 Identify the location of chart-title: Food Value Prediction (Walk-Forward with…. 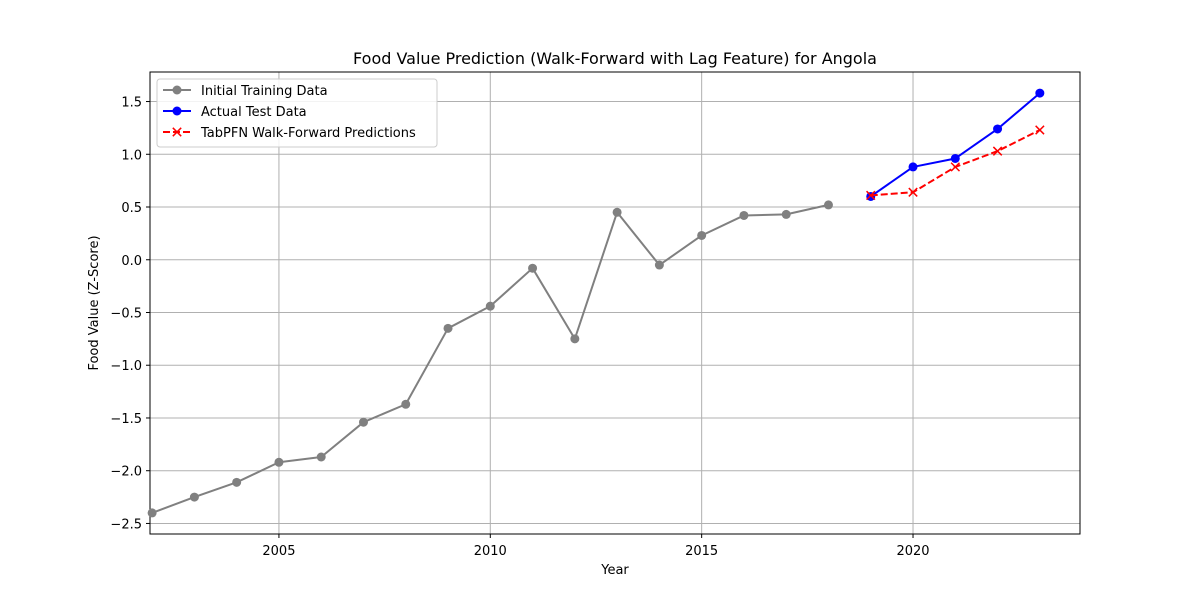
(615, 58).